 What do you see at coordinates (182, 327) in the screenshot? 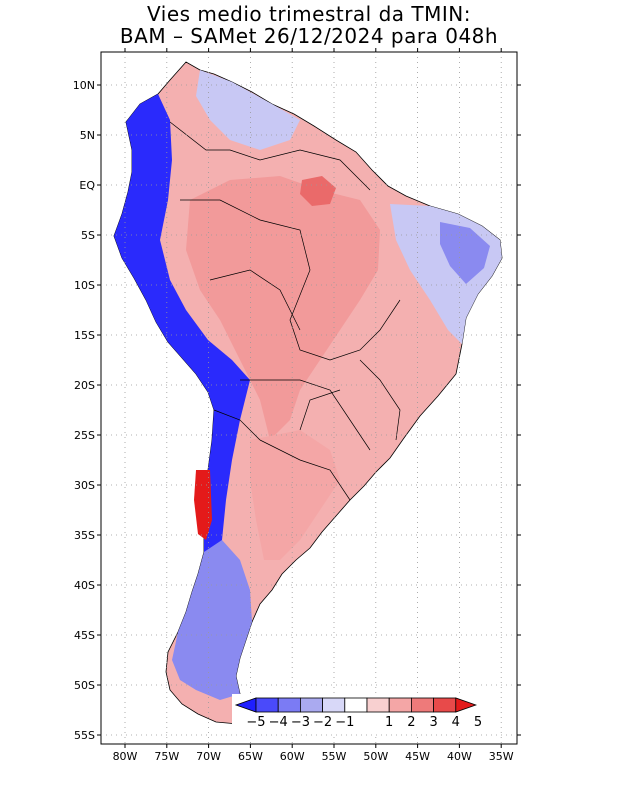
I see `negative-bias-andes` at bounding box center [182, 327].